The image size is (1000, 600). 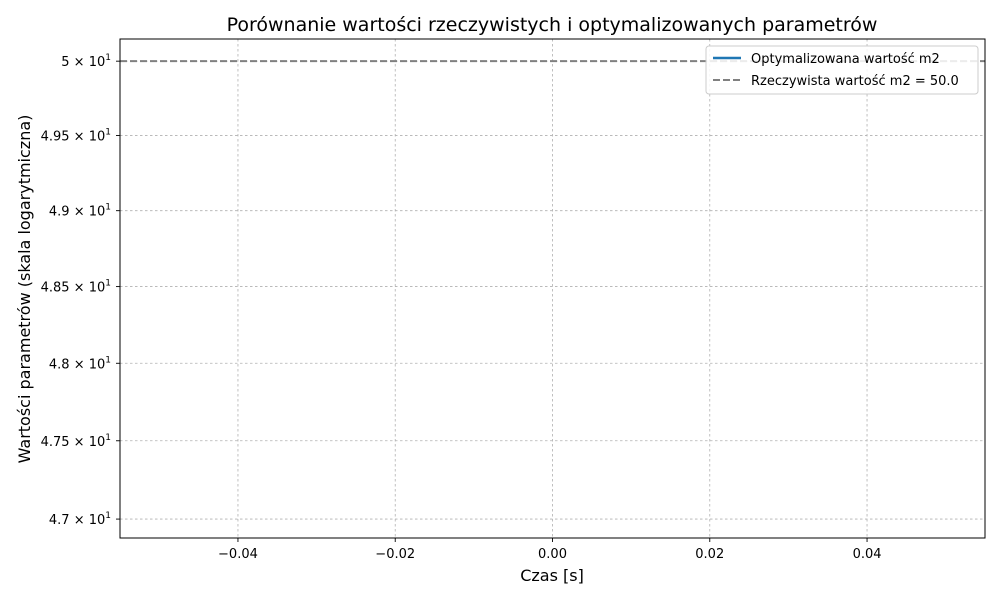 What do you see at coordinates (76, 287) in the screenshot?
I see `y-tick-label: 4.85 × 10¹` at bounding box center [76, 287].